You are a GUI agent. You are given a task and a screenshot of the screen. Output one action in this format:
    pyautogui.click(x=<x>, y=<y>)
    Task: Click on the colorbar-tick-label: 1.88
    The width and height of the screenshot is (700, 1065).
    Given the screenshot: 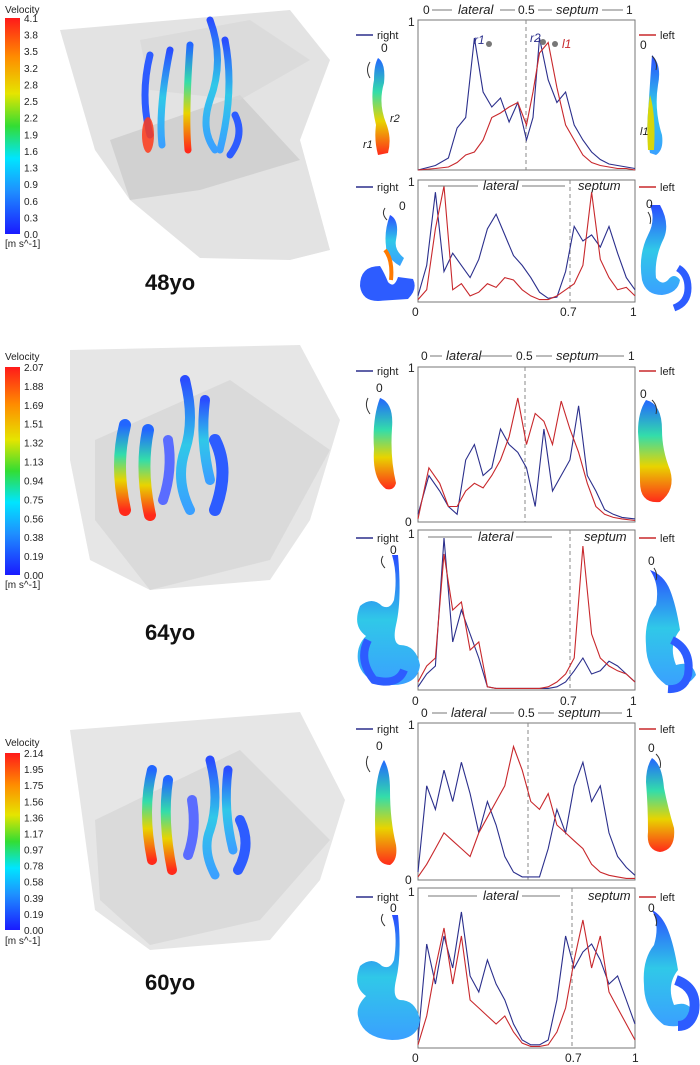 What is the action you would take?
    pyautogui.click(x=34, y=387)
    